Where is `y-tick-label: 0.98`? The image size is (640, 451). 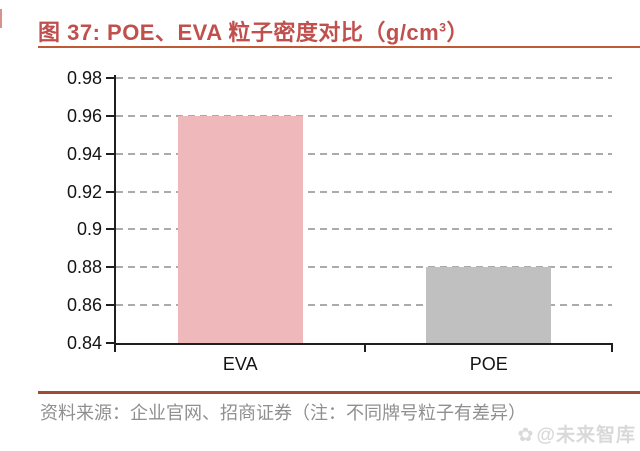 y-tick-label: 0.98 is located at coordinates (84, 78).